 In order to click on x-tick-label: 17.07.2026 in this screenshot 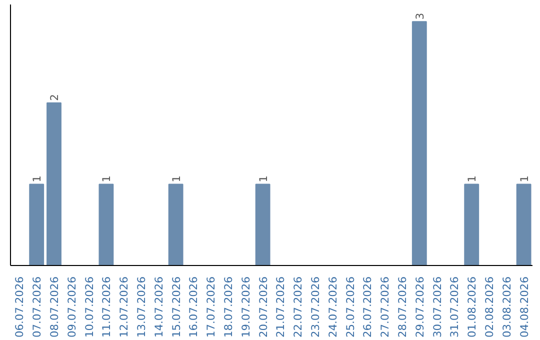, I will do `click(211, 307)`.